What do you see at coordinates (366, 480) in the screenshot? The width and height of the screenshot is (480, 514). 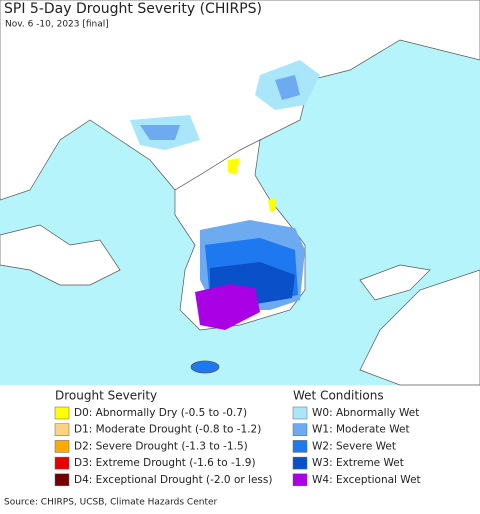 I see `legend-label: W4: Exceptional Wet` at bounding box center [366, 480].